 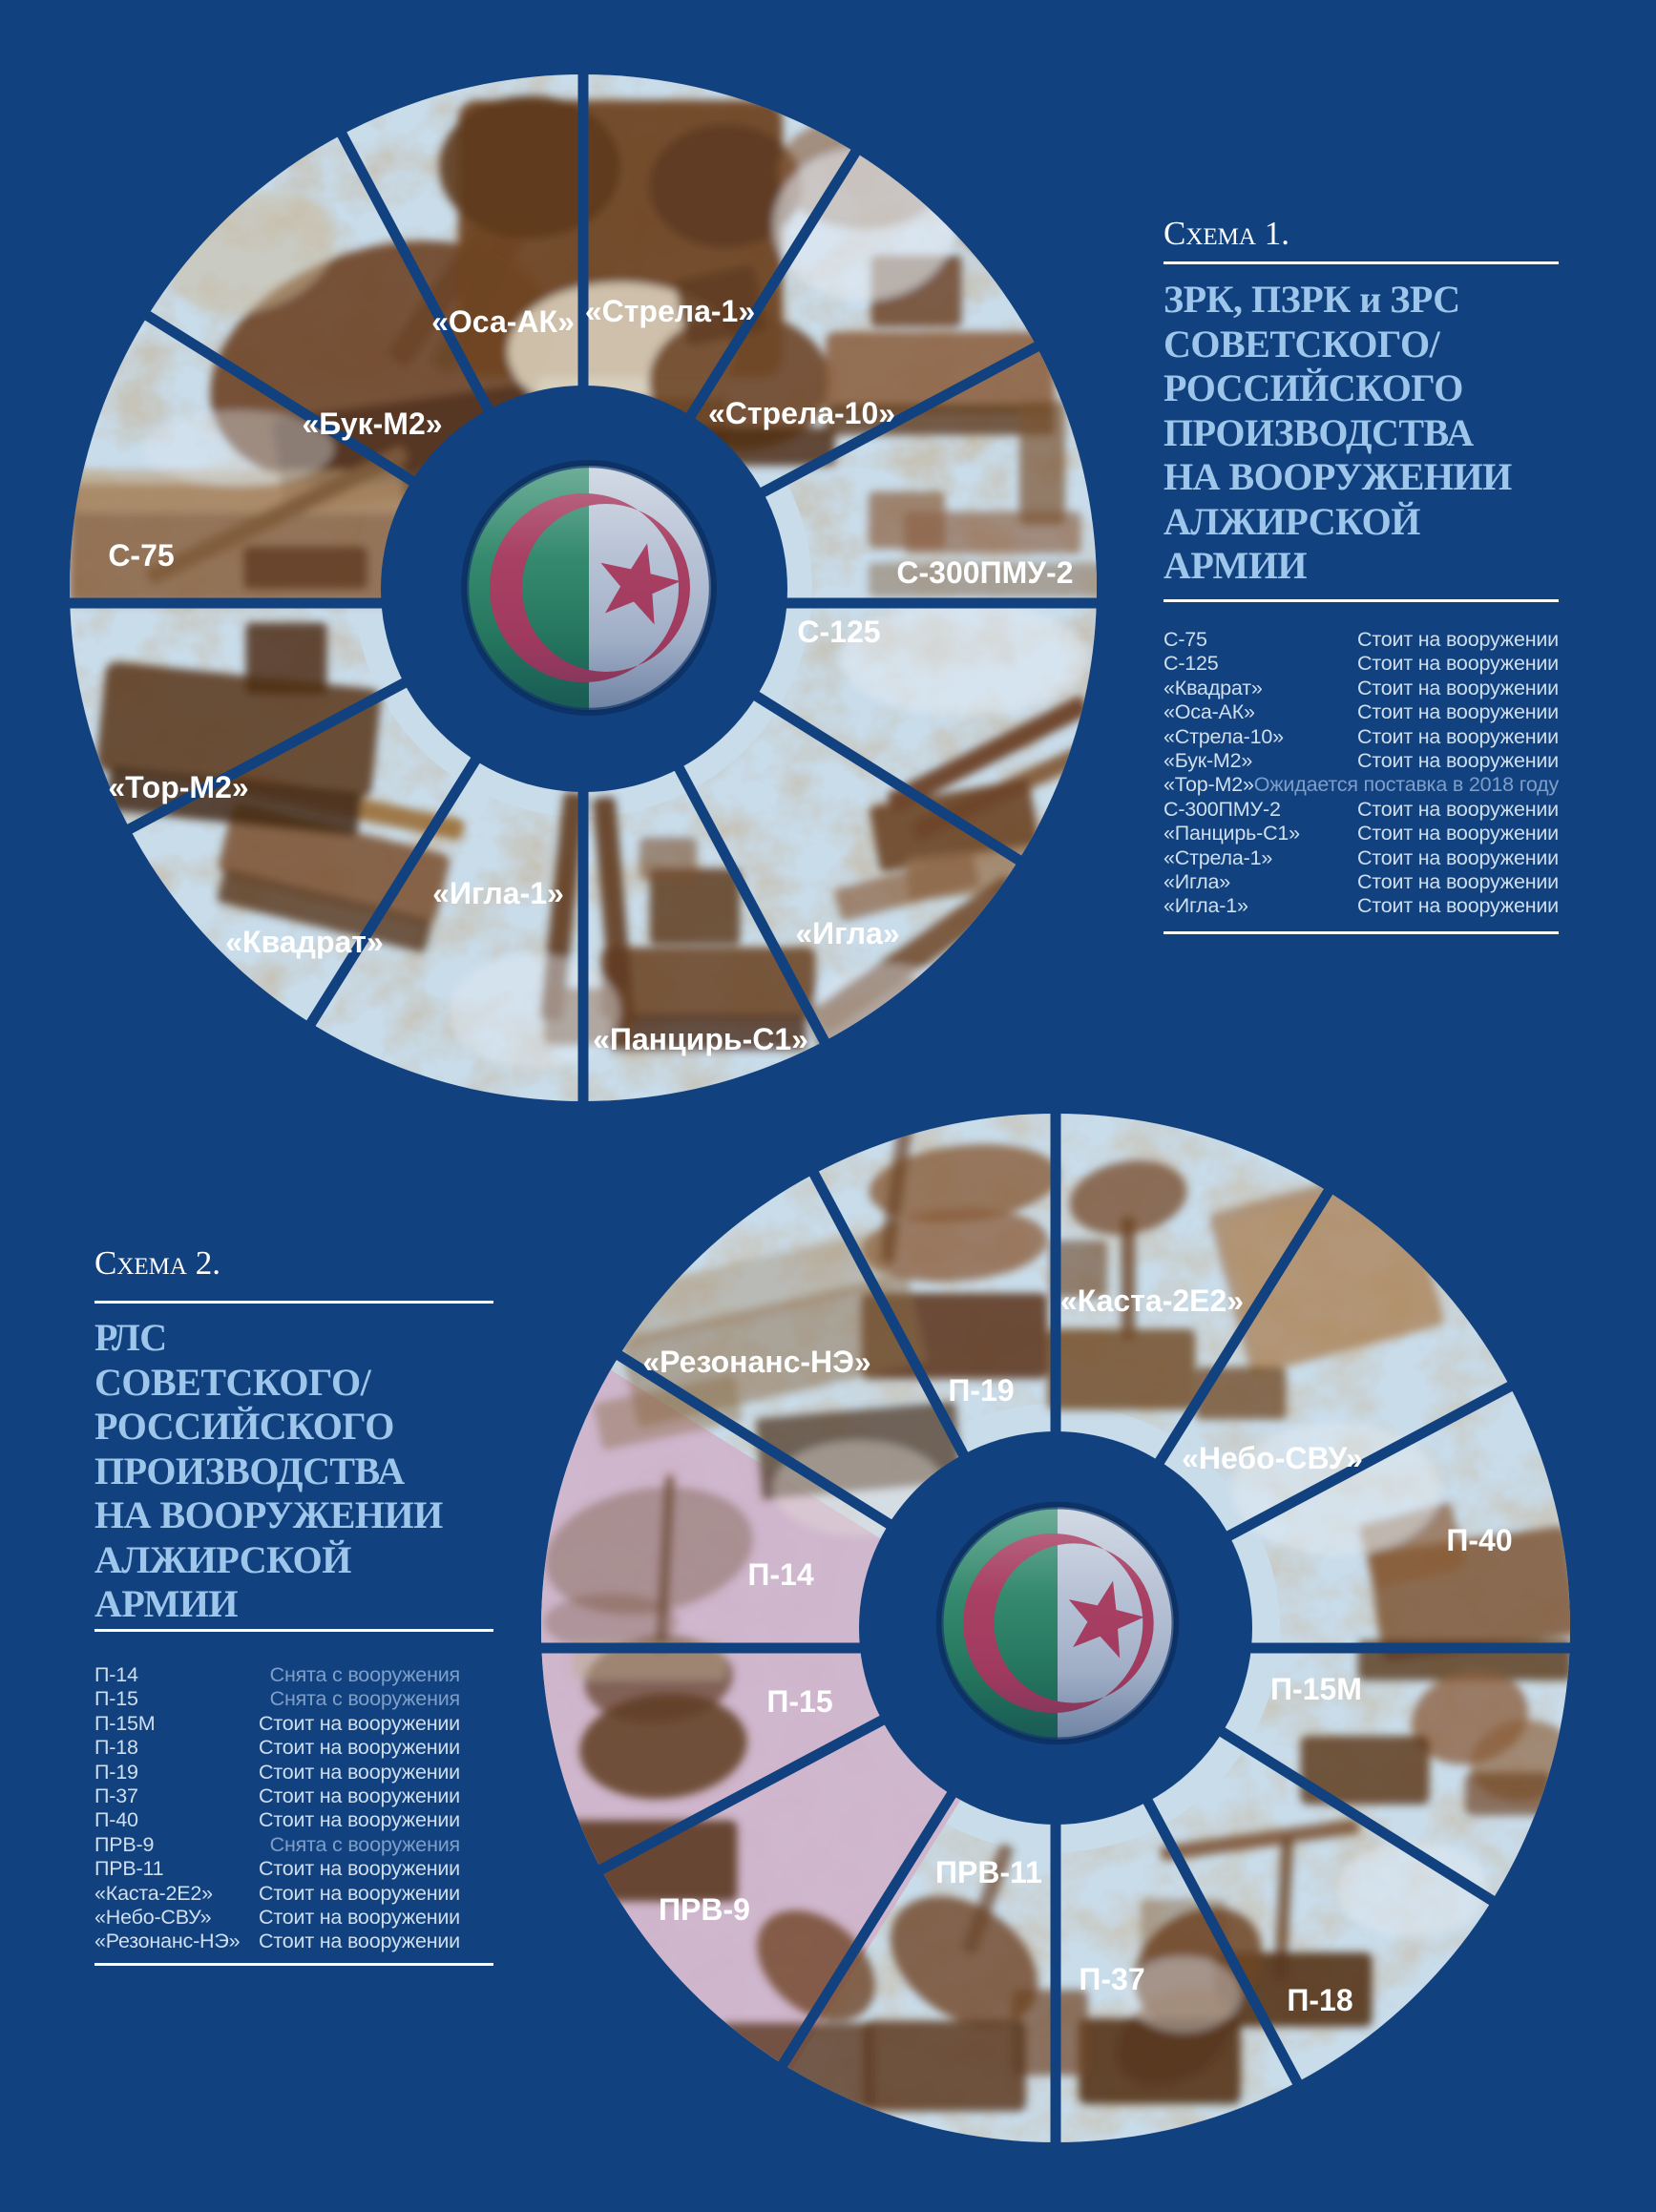 I want to click on svg-text: ПРВ-11, so click(x=988, y=1872).